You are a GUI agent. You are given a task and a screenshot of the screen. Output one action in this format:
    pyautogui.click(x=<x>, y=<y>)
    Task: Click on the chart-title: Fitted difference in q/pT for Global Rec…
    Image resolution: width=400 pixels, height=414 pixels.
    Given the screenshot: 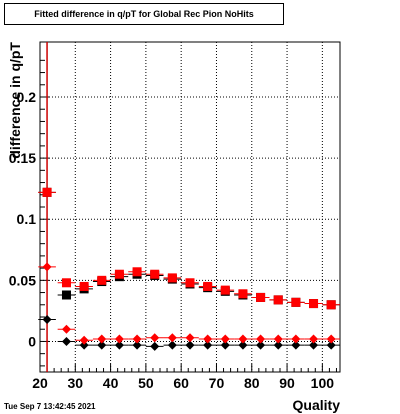 What is the action you would take?
    pyautogui.click(x=144, y=14)
    